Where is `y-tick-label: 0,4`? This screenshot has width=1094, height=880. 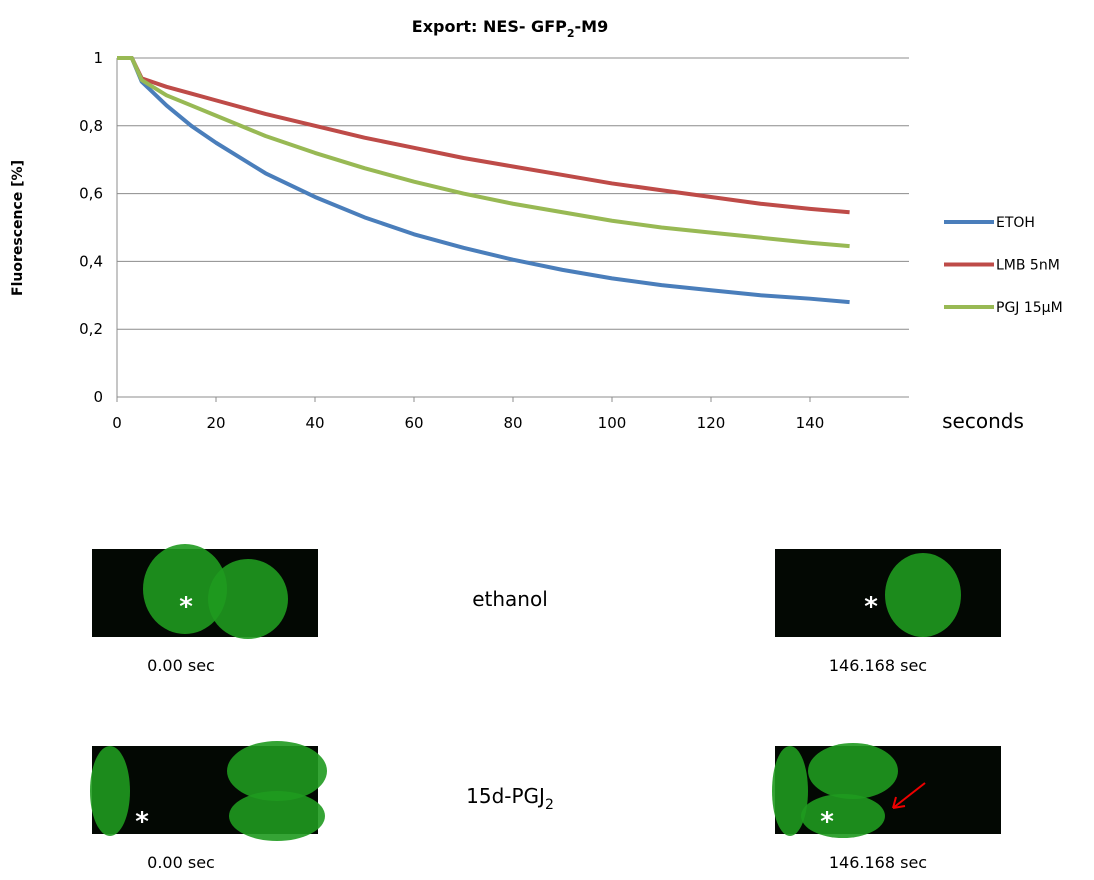 y-tick-label: 0,4 is located at coordinates (91, 261).